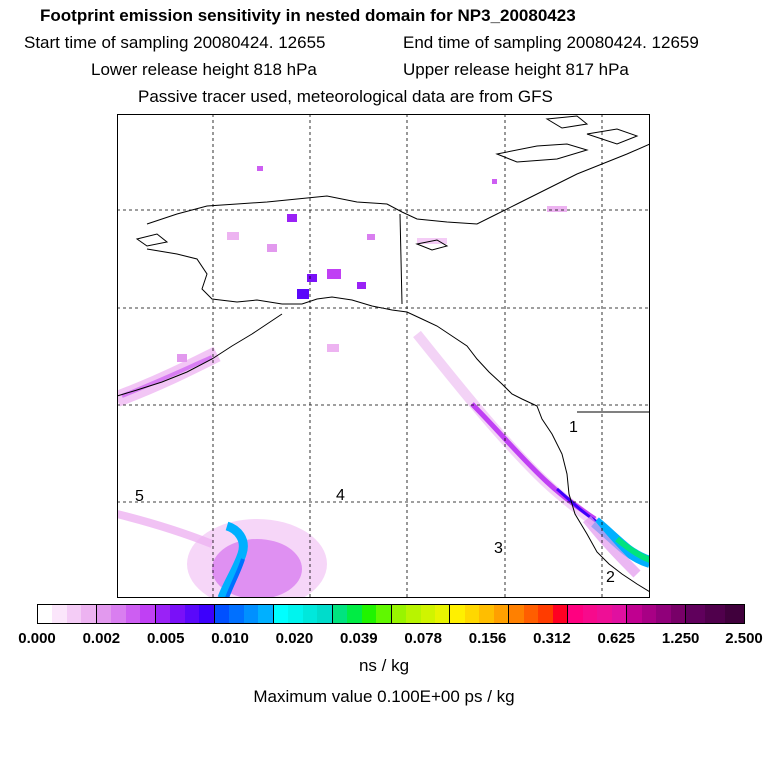  I want to click on colorbar-tick-label: 0.020, so click(294, 638).